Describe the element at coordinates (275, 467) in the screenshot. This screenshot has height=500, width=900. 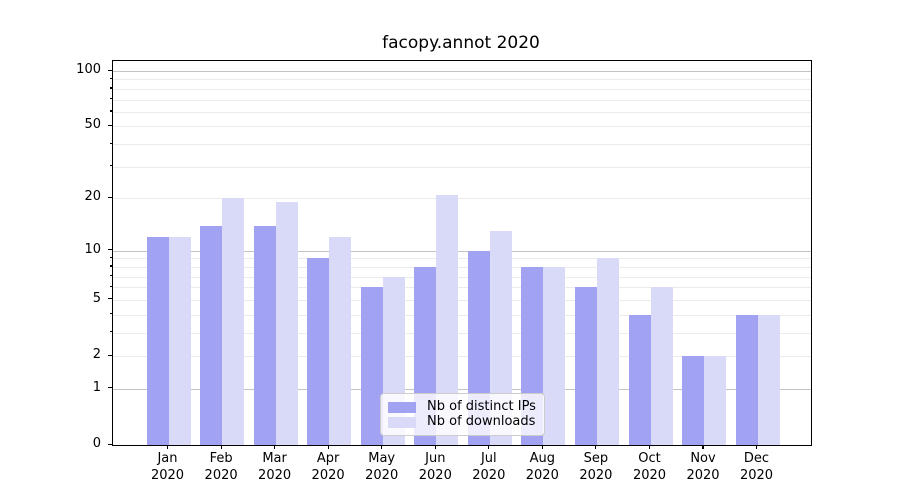
I see `x-tick-label: Mar 2020` at that location.